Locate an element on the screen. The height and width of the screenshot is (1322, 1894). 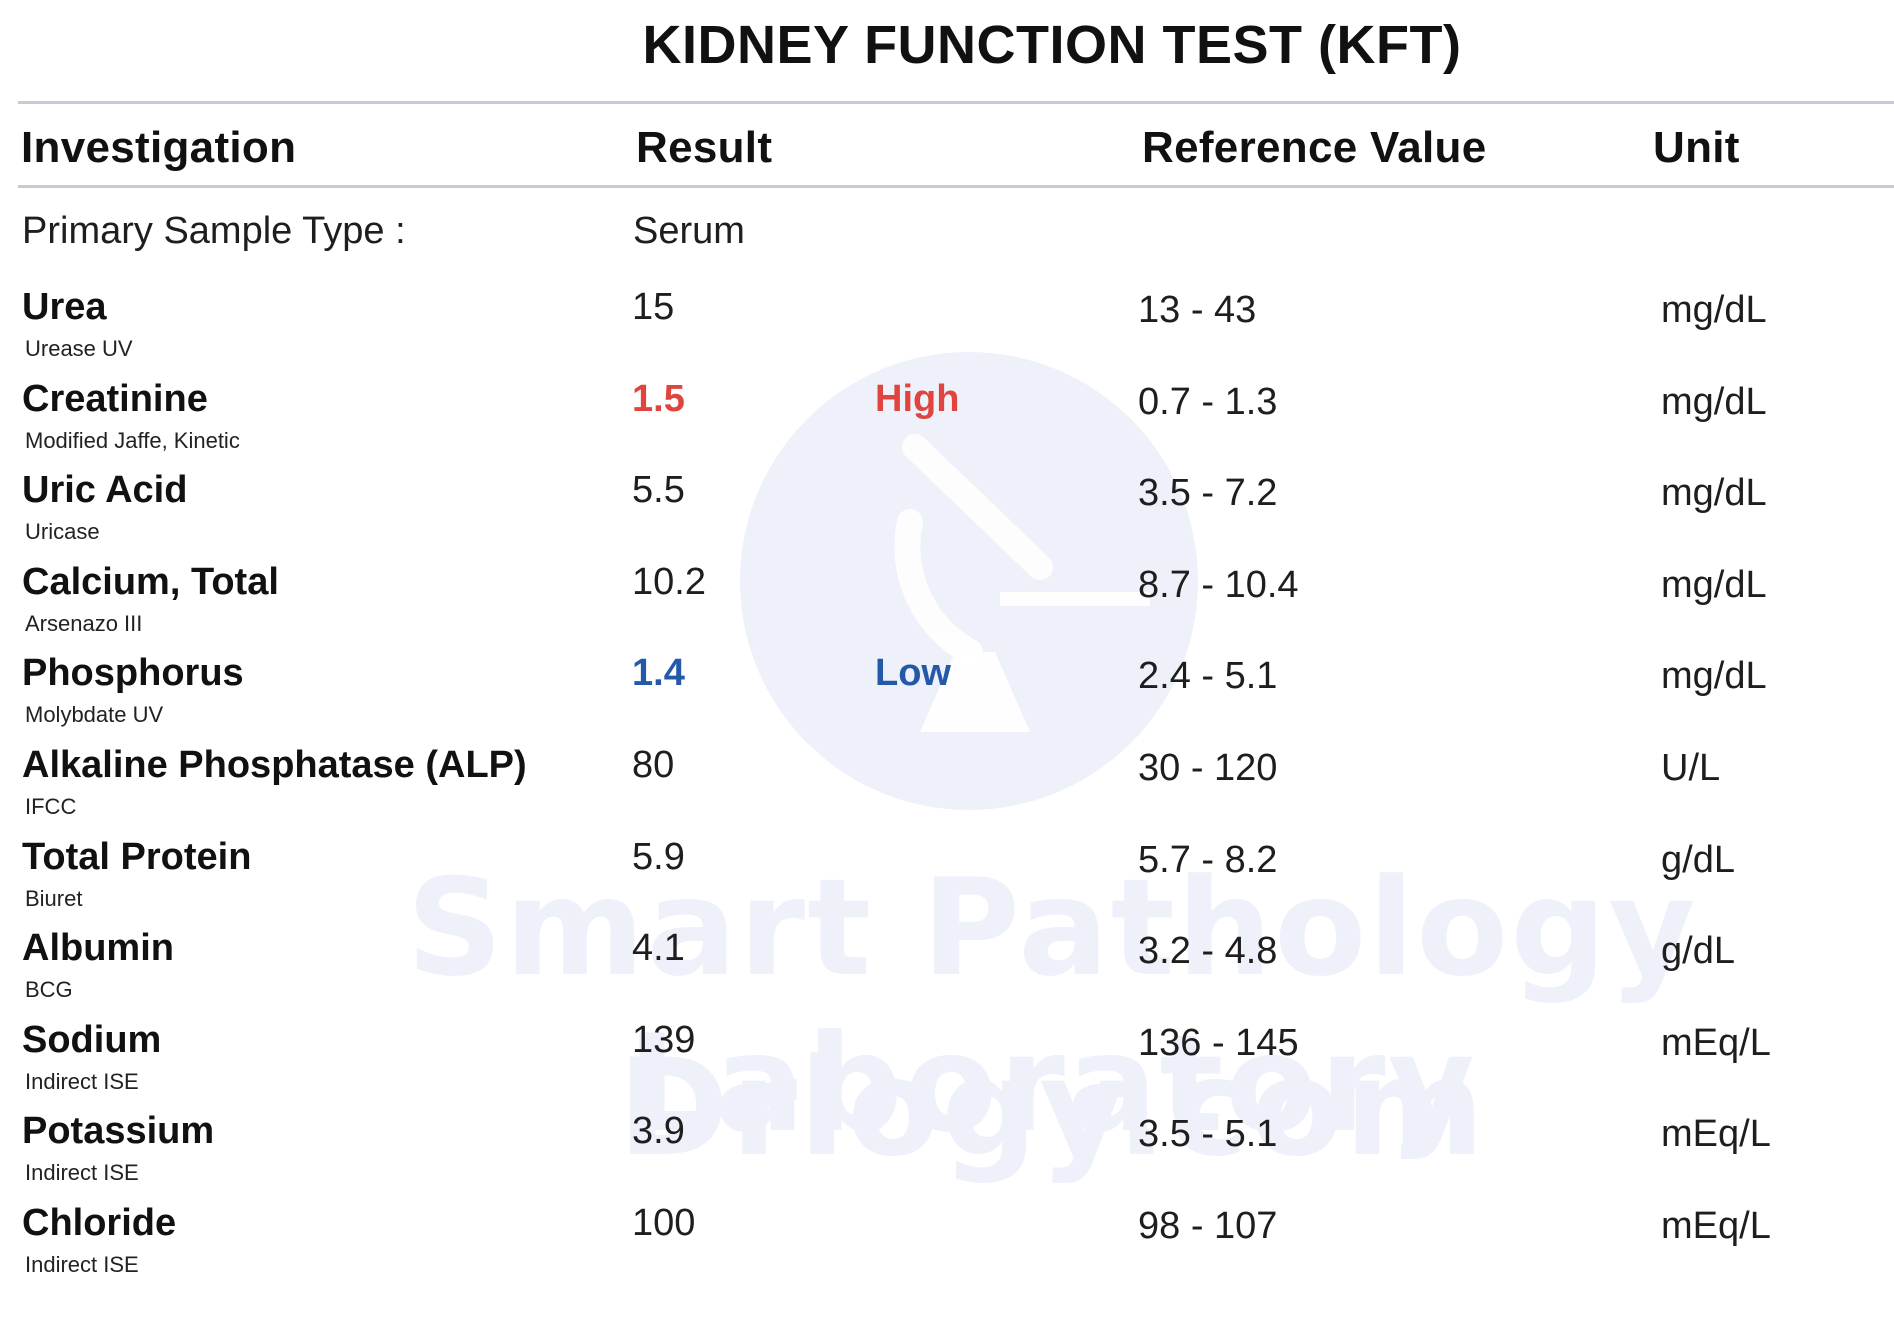
investigation-name: Potassium is located at coordinates (118, 1131).